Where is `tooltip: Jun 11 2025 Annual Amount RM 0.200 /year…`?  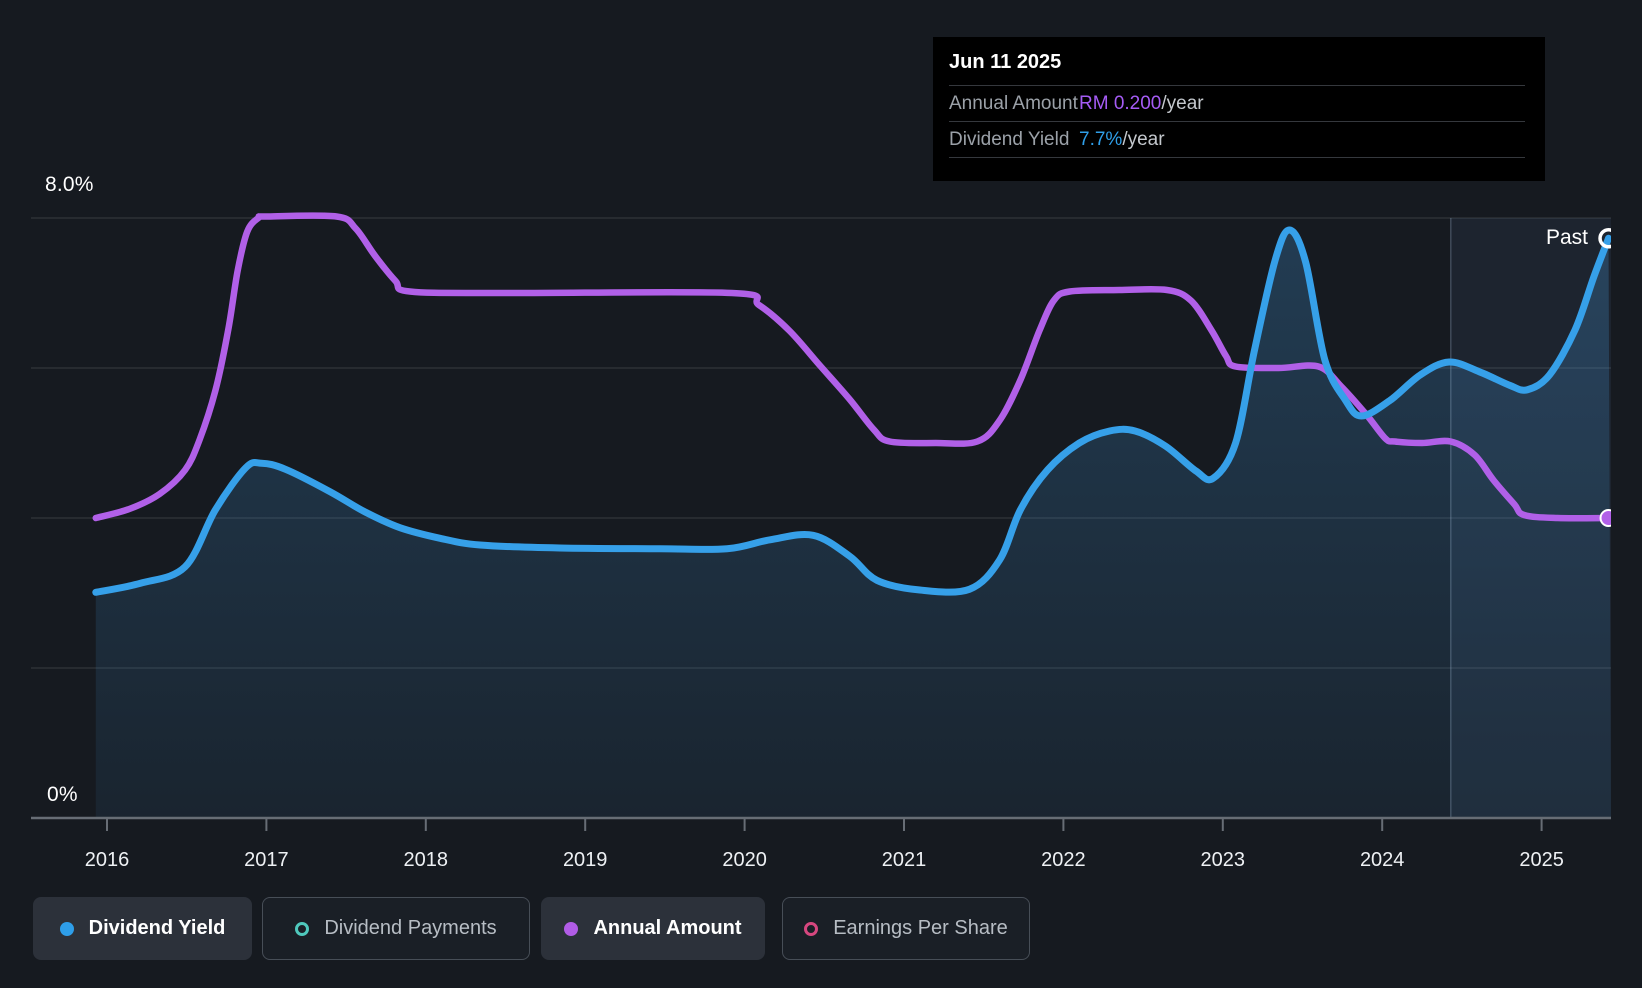
tooltip: Jun 11 2025 Annual Amount RM 0.200 /year… is located at coordinates (1239, 109).